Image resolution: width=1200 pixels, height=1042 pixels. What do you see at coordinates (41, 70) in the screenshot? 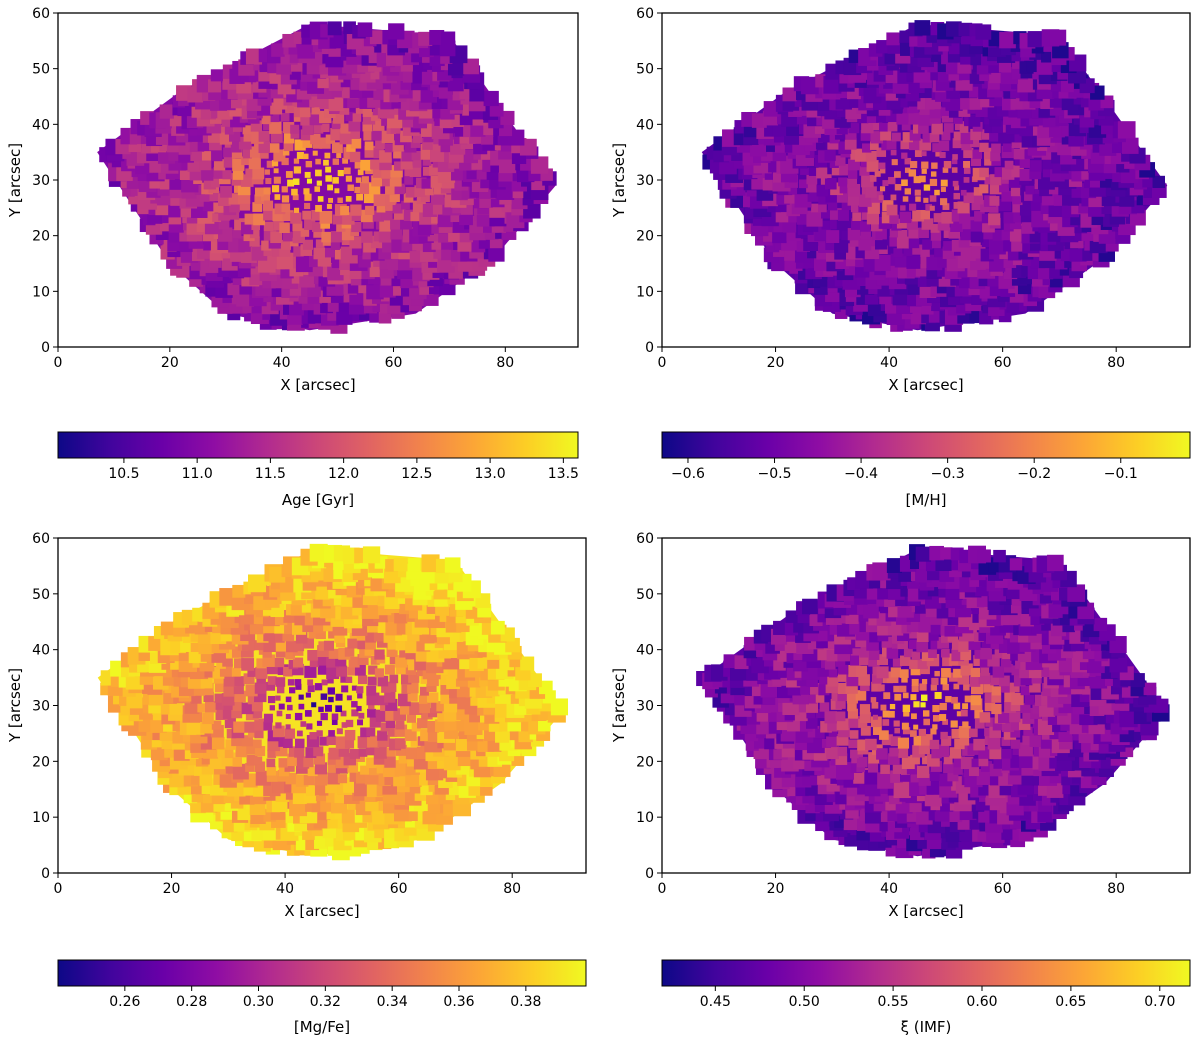
I see `y-tick-label: 50` at bounding box center [41, 70].